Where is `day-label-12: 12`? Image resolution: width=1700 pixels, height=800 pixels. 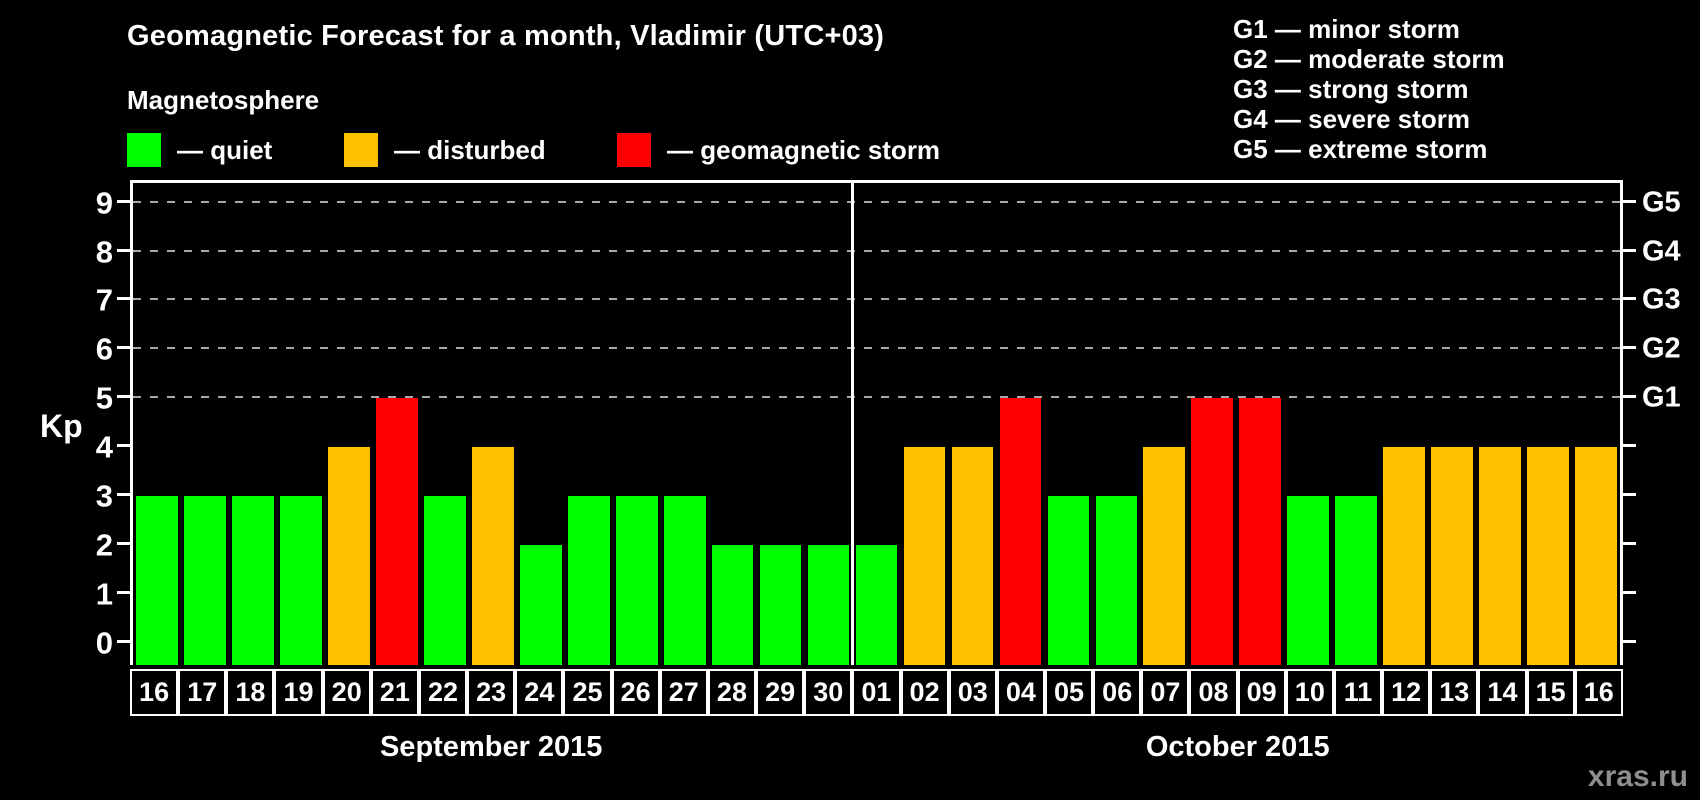 day-label-12: 12 is located at coordinates (1406, 692).